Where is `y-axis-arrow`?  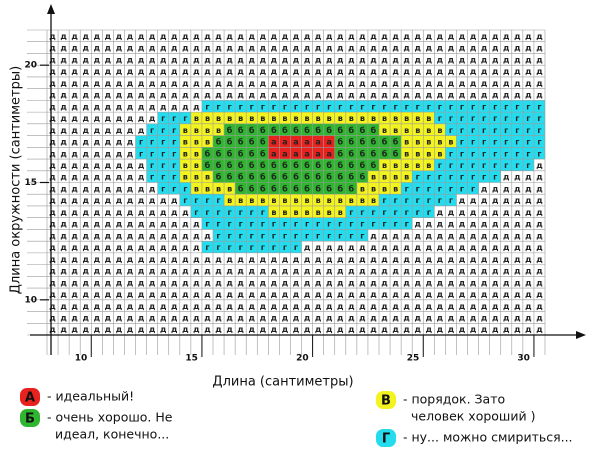 y-axis-arrow is located at coordinates (51, 9).